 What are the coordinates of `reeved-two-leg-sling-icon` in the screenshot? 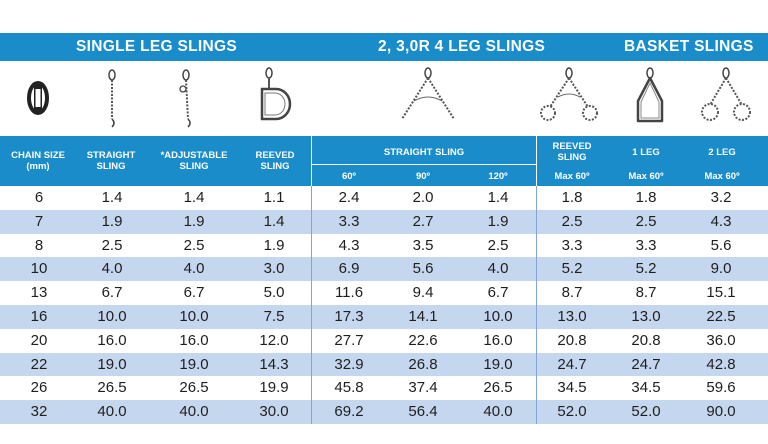 It's located at (569, 98).